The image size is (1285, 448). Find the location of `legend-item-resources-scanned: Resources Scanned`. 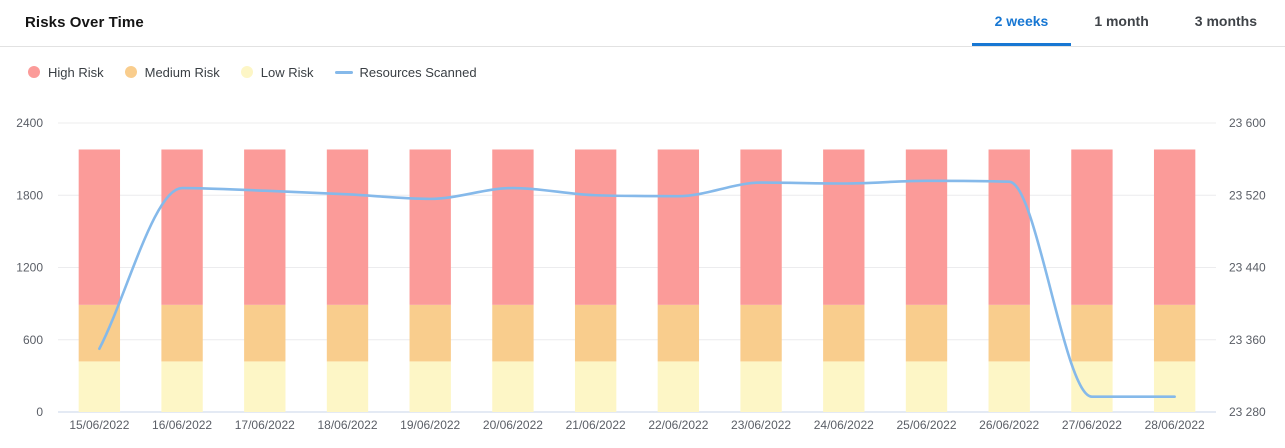

legend-item-resources-scanned: Resources Scanned is located at coordinates (405, 72).